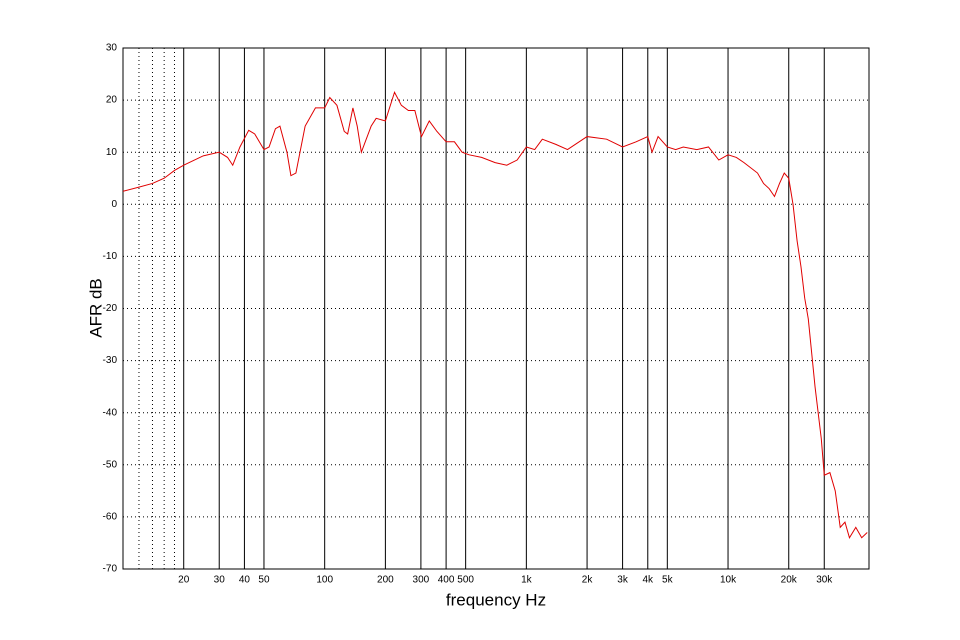  I want to click on x-tick-label: 20, so click(184, 580).